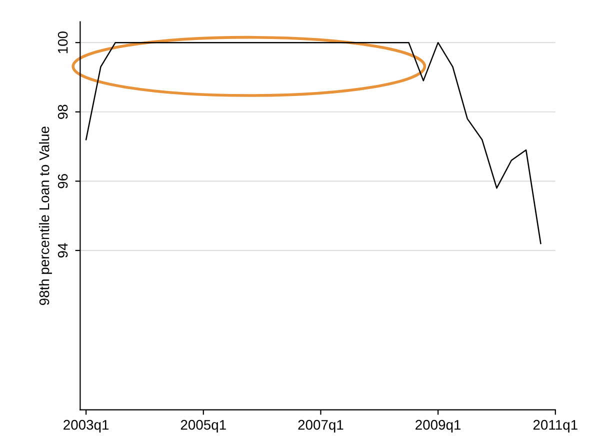 The height and width of the screenshot is (436, 594). What do you see at coordinates (321, 426) in the screenshot?
I see `x-tick-label: 2007q1` at bounding box center [321, 426].